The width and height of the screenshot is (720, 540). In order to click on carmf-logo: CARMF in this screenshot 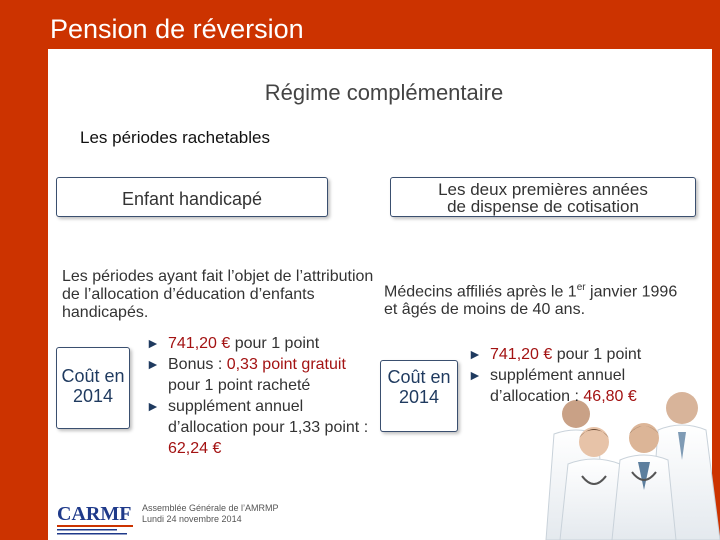, I will do `click(95, 519)`.